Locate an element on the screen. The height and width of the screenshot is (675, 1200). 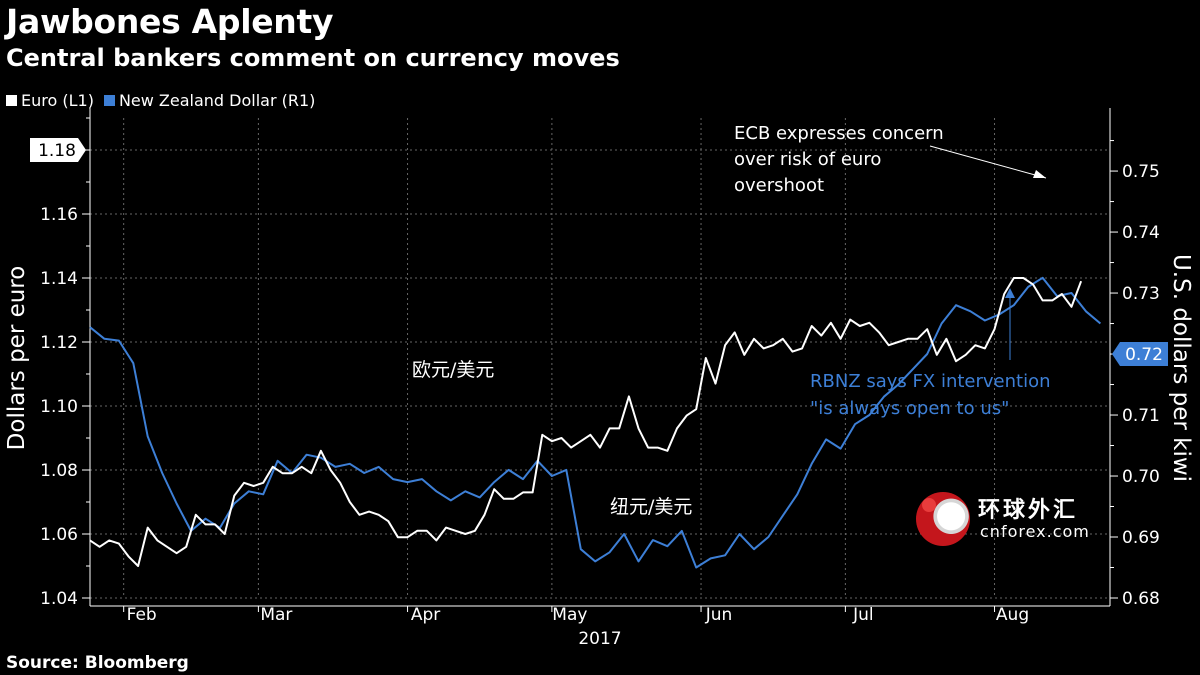
source-note: Source: Bloomberg is located at coordinates (97, 663).